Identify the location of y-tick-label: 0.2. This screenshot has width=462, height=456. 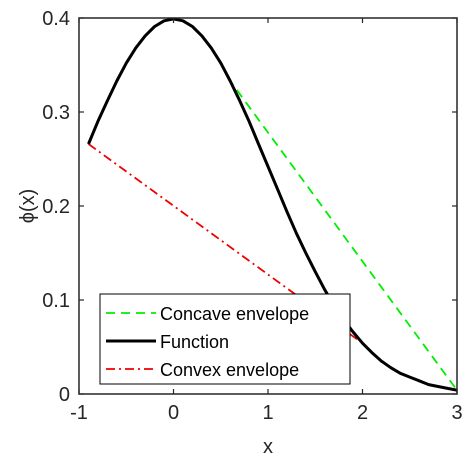
(56, 207).